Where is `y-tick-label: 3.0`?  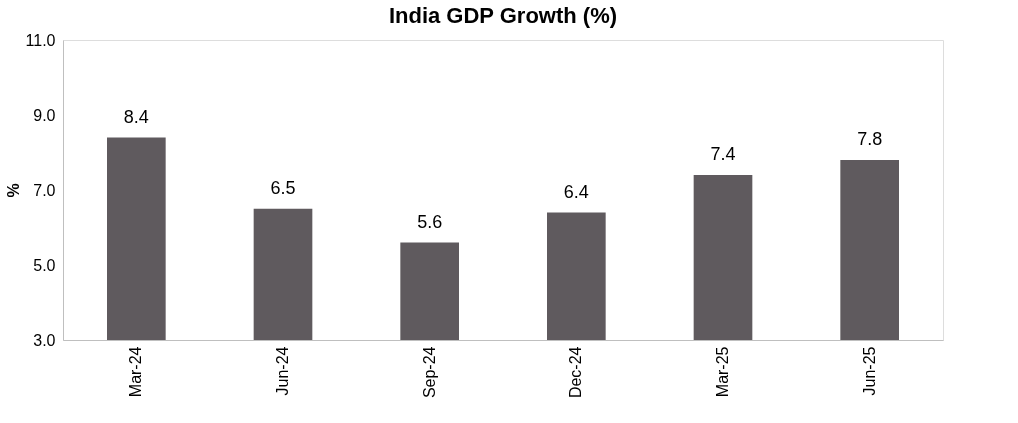 y-tick-label: 3.0 is located at coordinates (44, 340).